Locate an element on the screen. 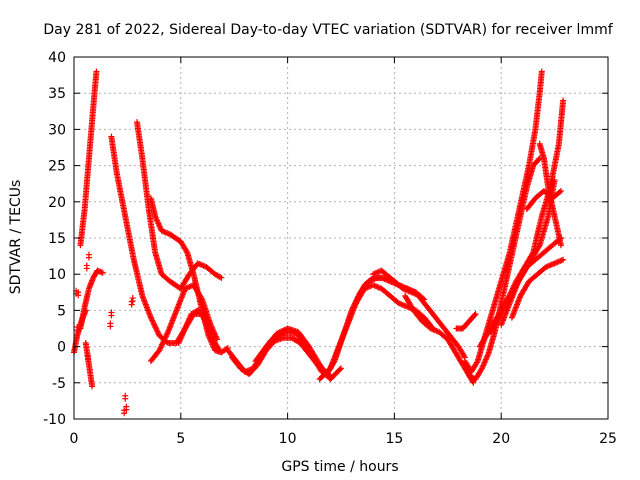 The height and width of the screenshot is (480, 640). y-tick-label: -10 is located at coordinates (54, 420).